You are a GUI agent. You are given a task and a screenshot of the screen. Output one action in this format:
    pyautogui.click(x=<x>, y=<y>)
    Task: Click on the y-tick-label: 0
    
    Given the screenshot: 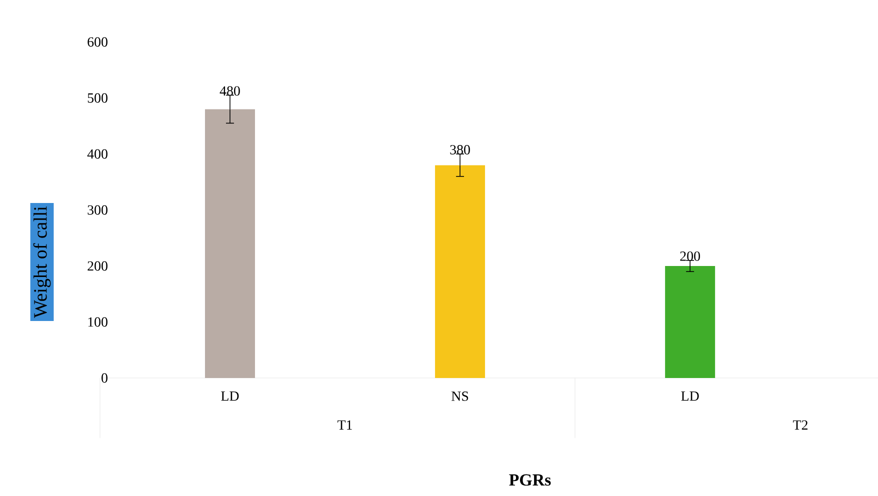 What is the action you would take?
    pyautogui.click(x=105, y=378)
    